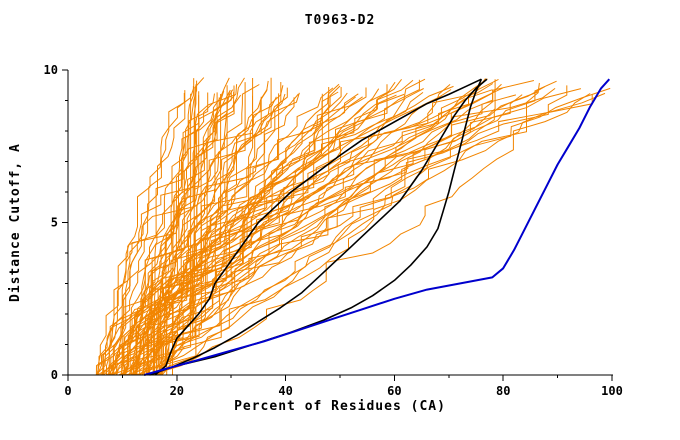  Describe the element at coordinates (54, 223) in the screenshot. I see `y-tick-label: 5` at that location.